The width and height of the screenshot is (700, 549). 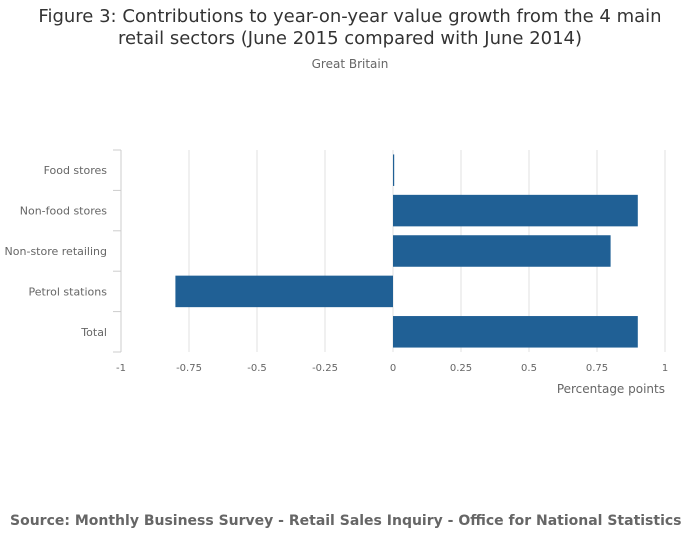 What do you see at coordinates (121, 368) in the screenshot?
I see `x-tick-label: -1` at bounding box center [121, 368].